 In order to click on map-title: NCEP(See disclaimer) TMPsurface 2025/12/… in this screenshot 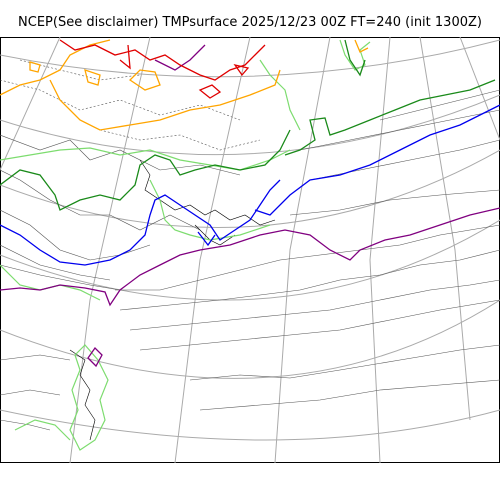, I will do `click(250, 22)`.